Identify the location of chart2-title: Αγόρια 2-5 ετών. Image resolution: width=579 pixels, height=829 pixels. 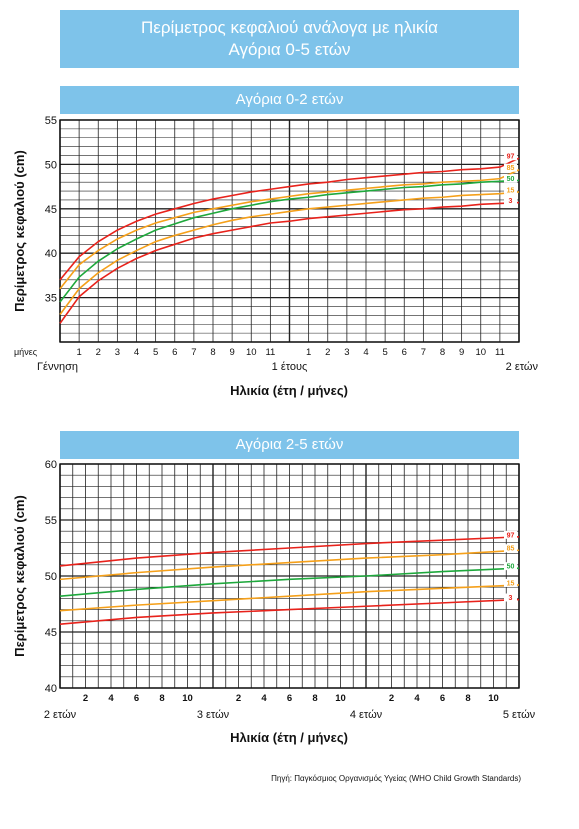
(289, 445).